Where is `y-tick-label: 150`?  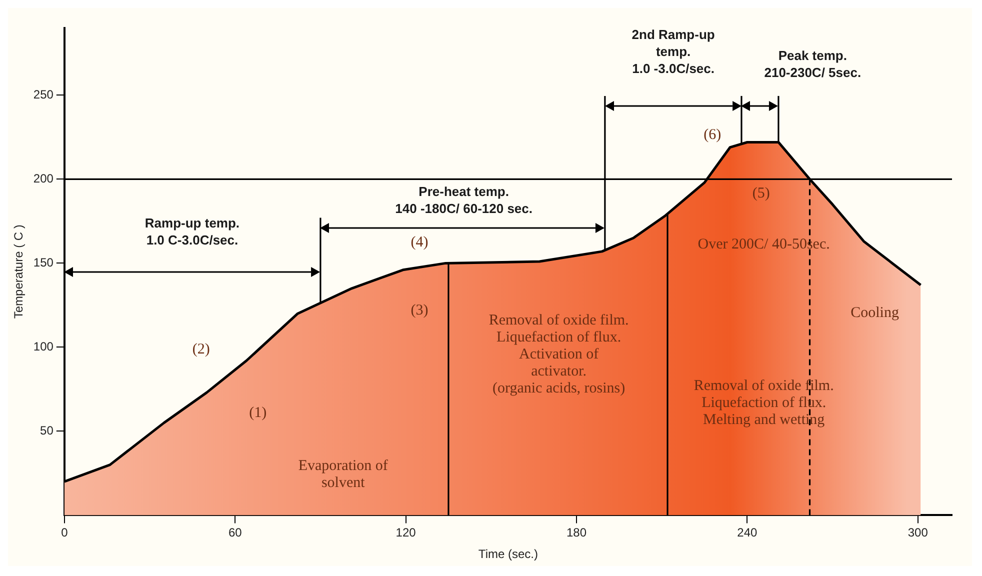 y-tick-label: 150 is located at coordinates (43, 263).